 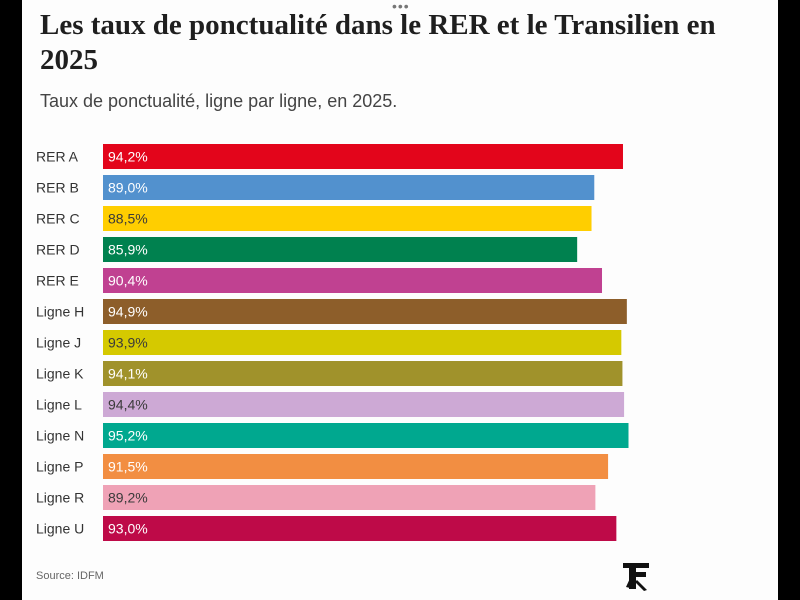 I want to click on category-label: Ligne U, so click(x=60, y=529).